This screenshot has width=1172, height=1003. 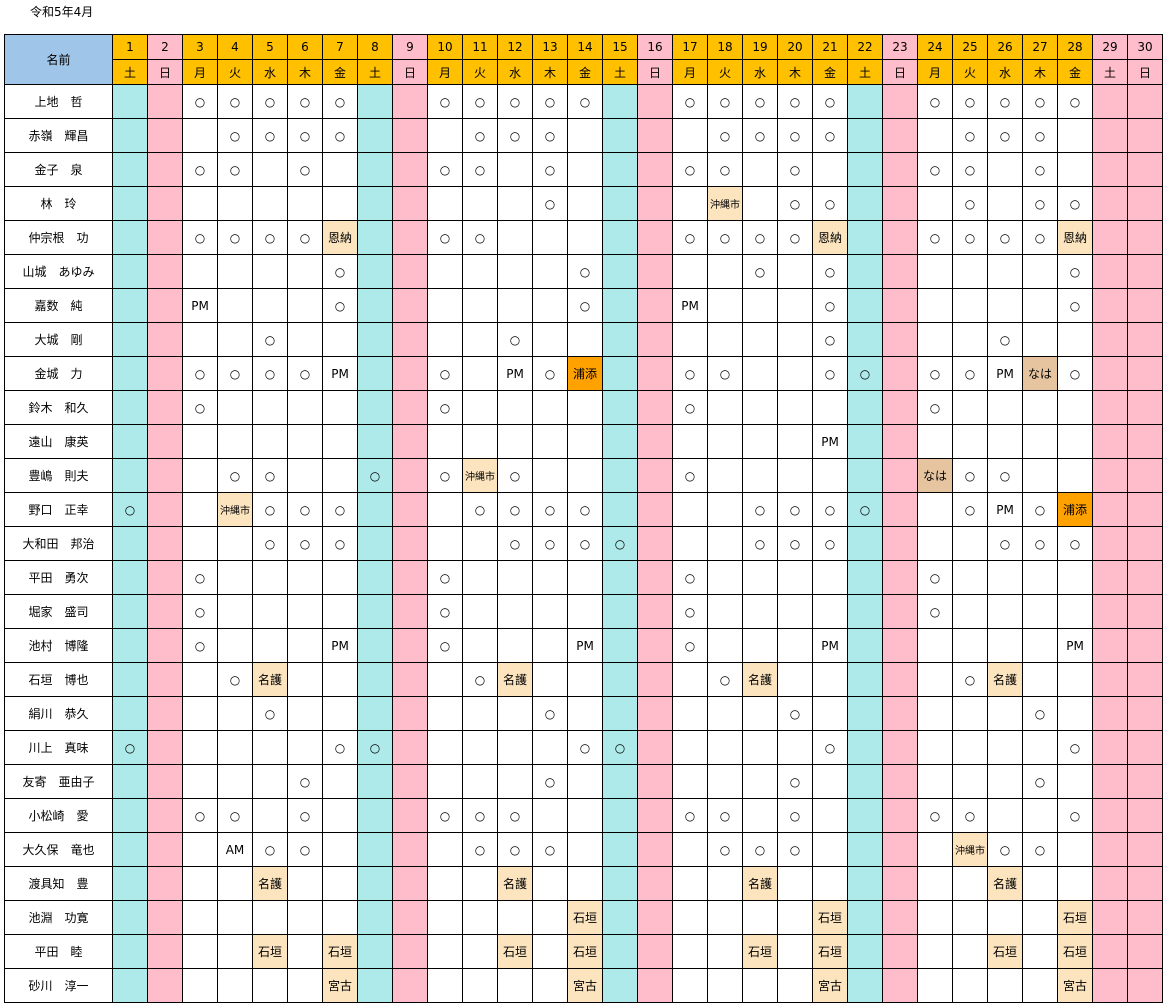 I want to click on schedule-cell: 名護, so click(x=760, y=883).